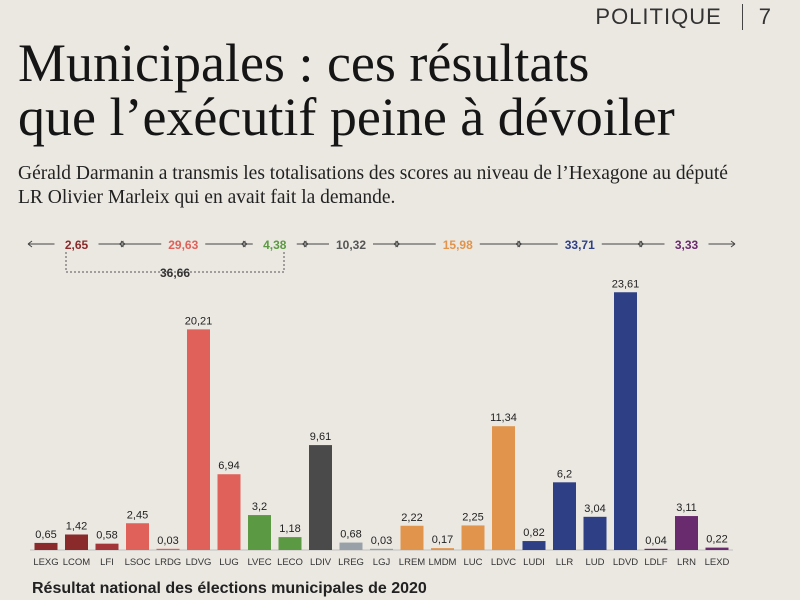 The height and width of the screenshot is (600, 800). I want to click on value-label: 23,61, so click(626, 284).